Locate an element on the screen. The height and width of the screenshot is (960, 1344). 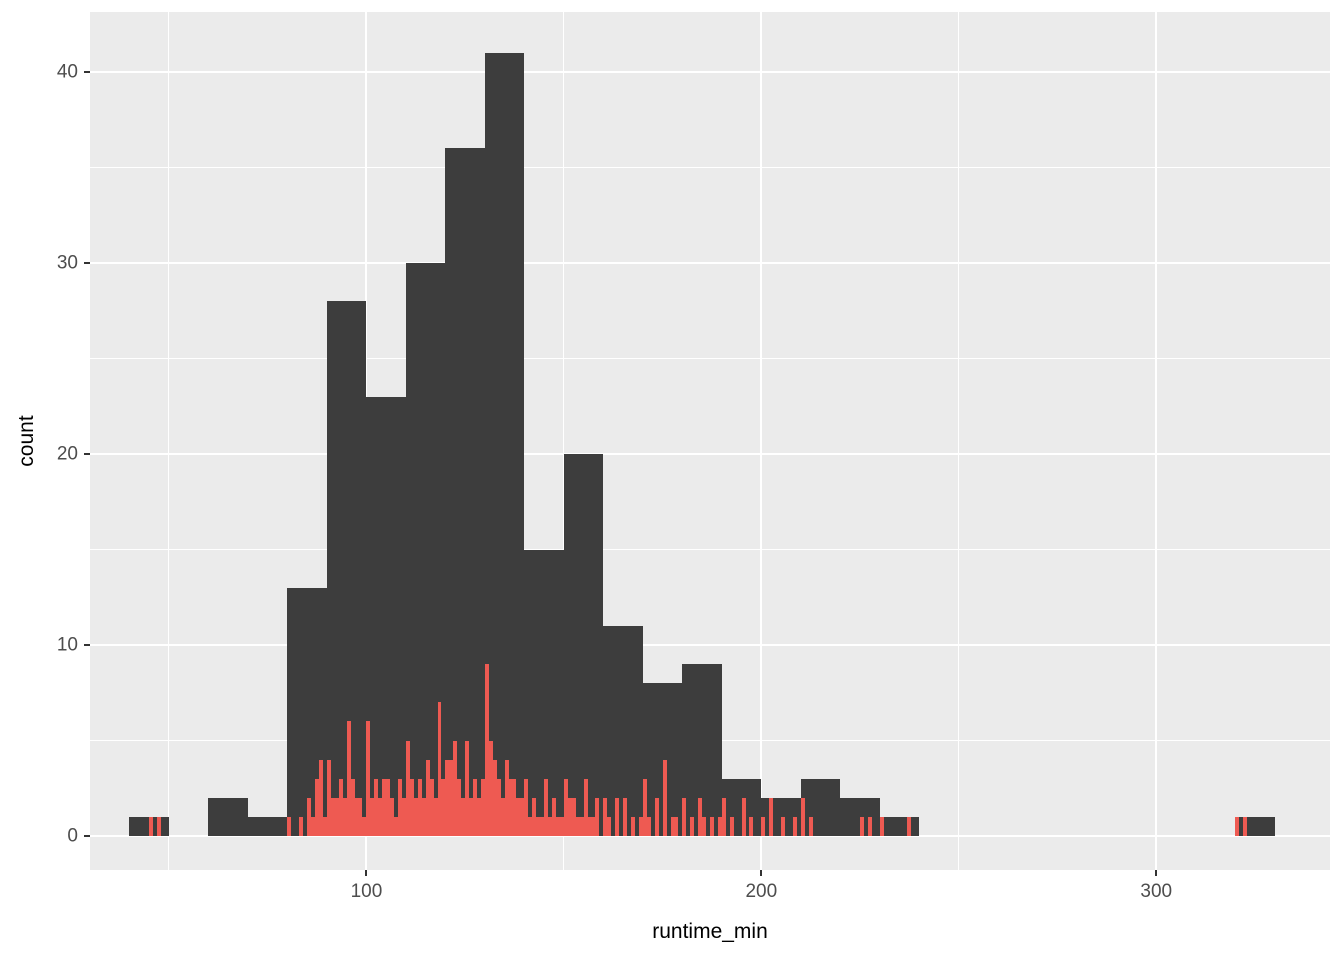
y-tick-label: 10 is located at coordinates (67, 645).